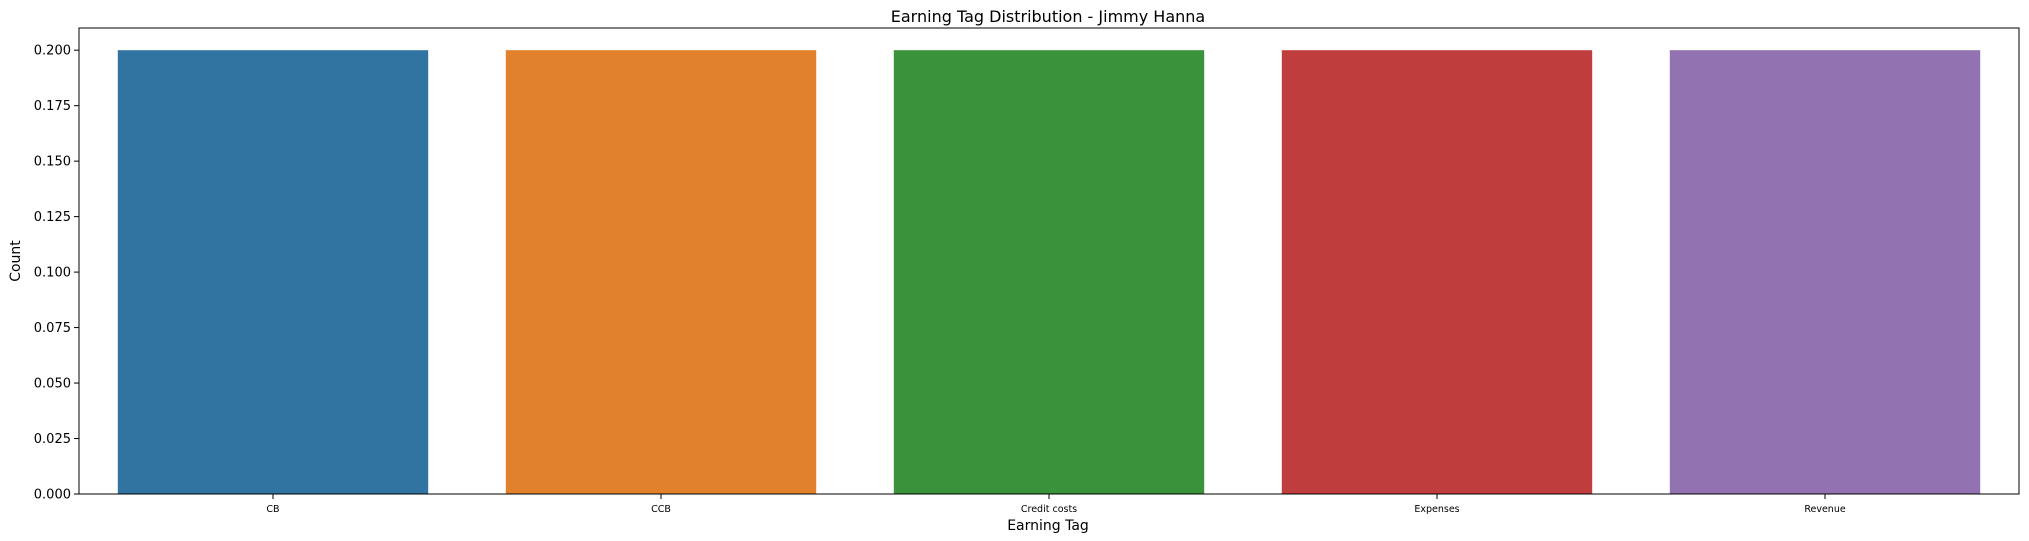  What do you see at coordinates (52, 51) in the screenshot?
I see `y-tick-label: 0.200` at bounding box center [52, 51].